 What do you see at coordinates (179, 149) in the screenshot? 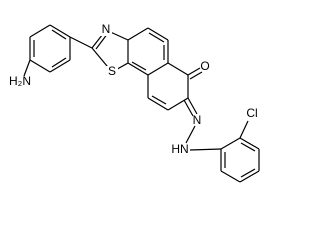
I see `atom-label: HN` at bounding box center [179, 149].